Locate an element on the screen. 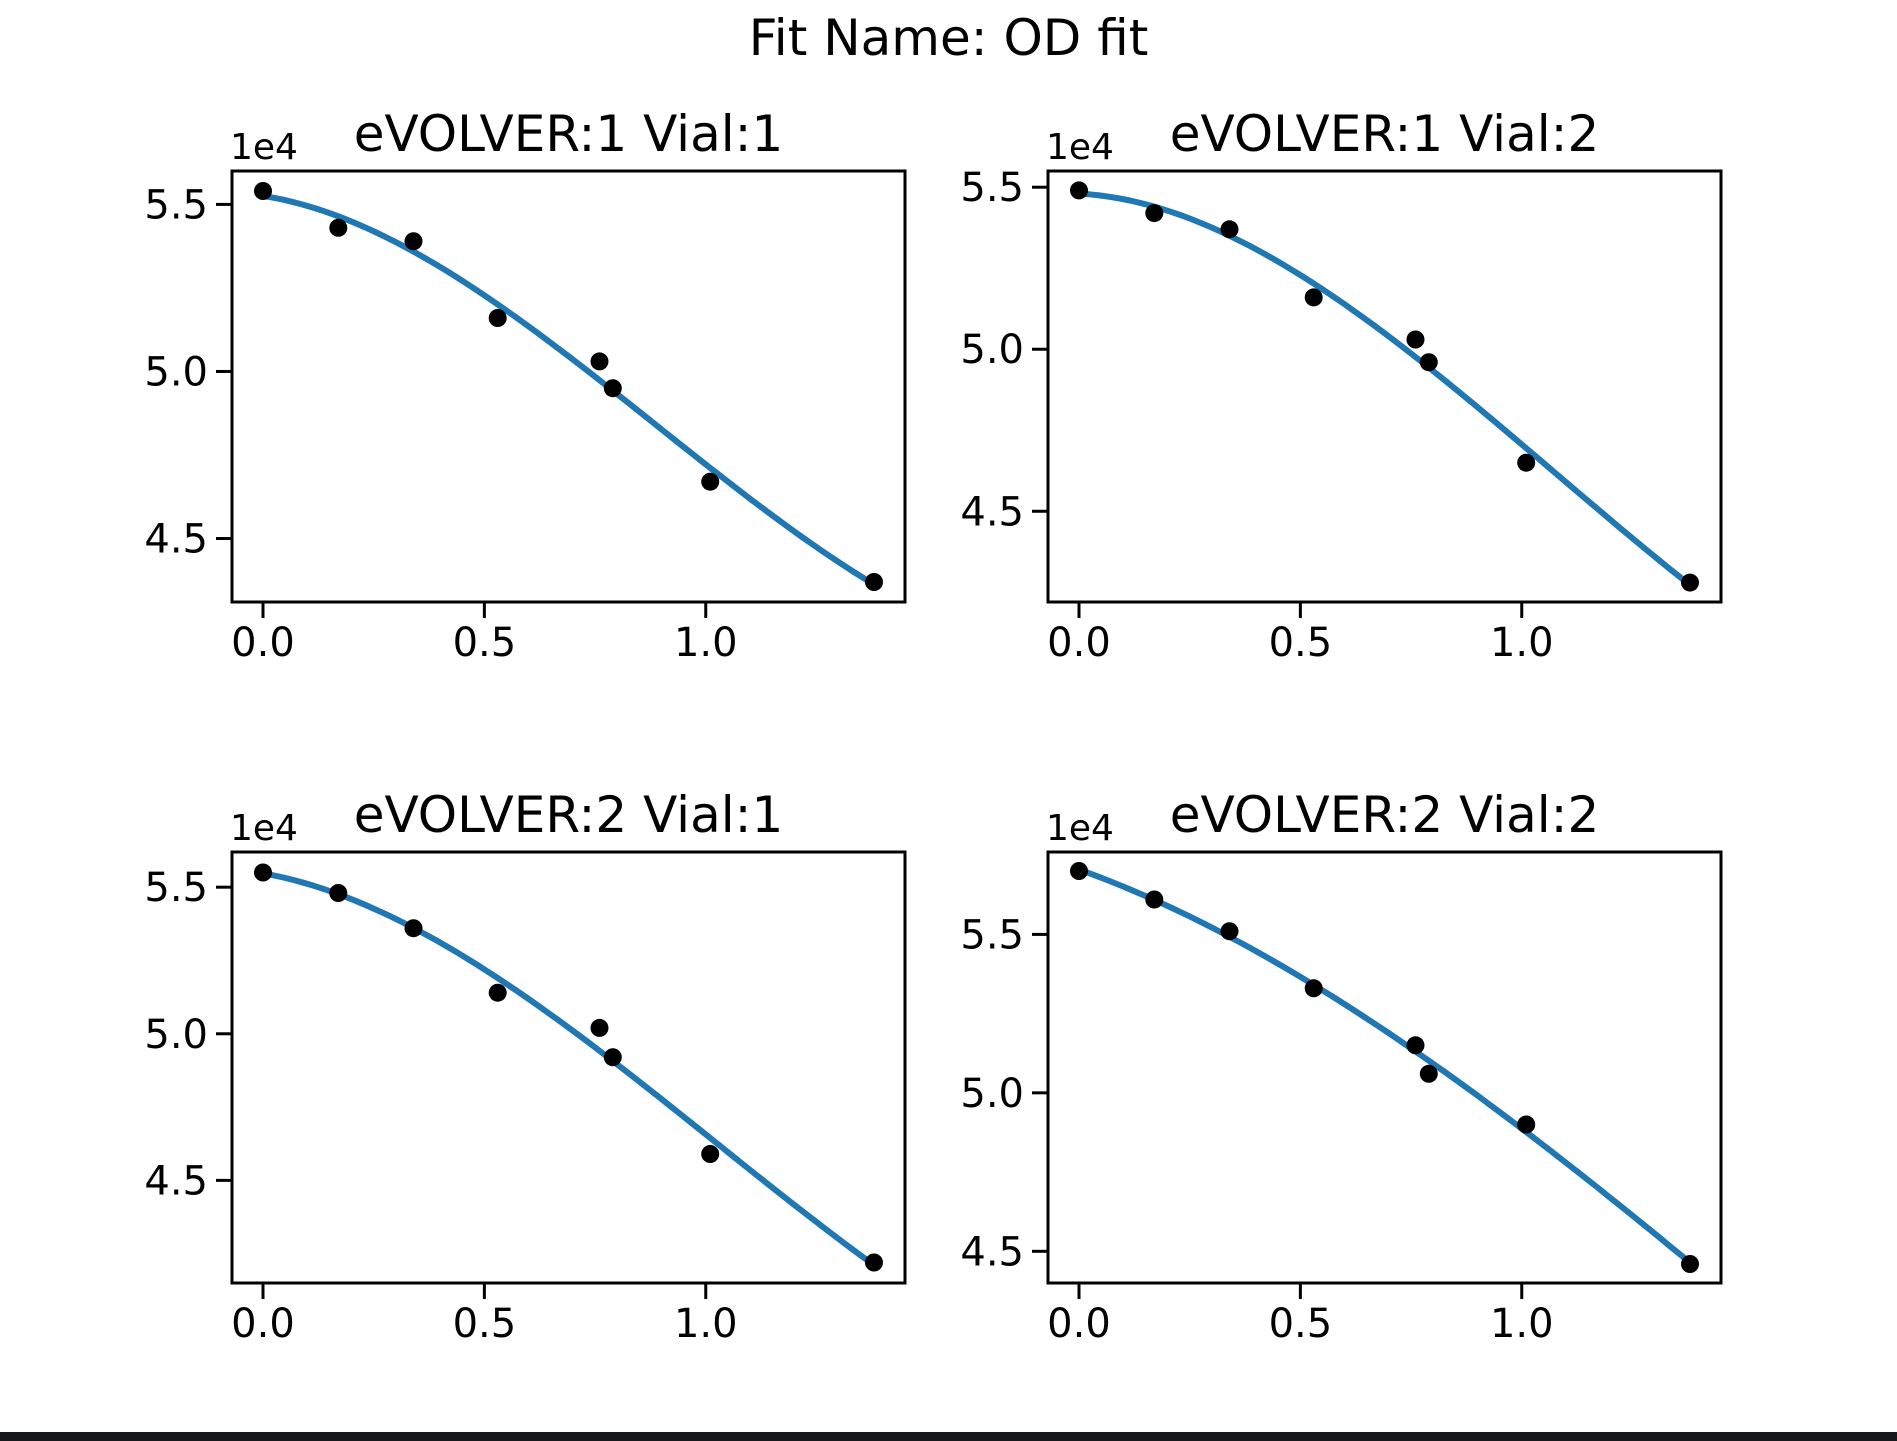 This screenshot has width=1897, height=1441. subplot-title: eVOLVER:1 Vial:1 is located at coordinates (569, 134).